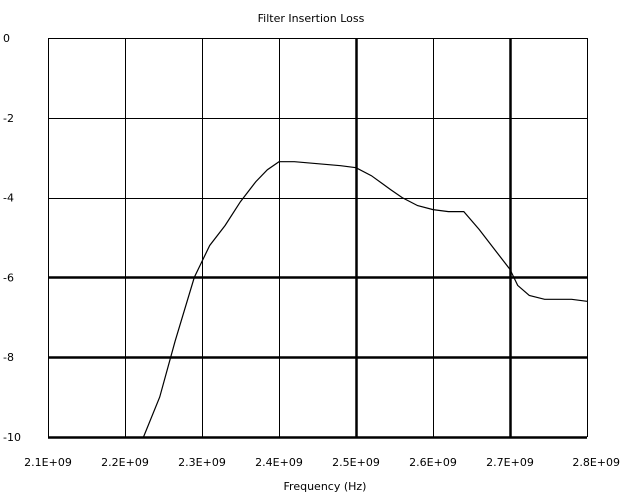  I want to click on x-tick-label: 2.4E+09, so click(279, 462).